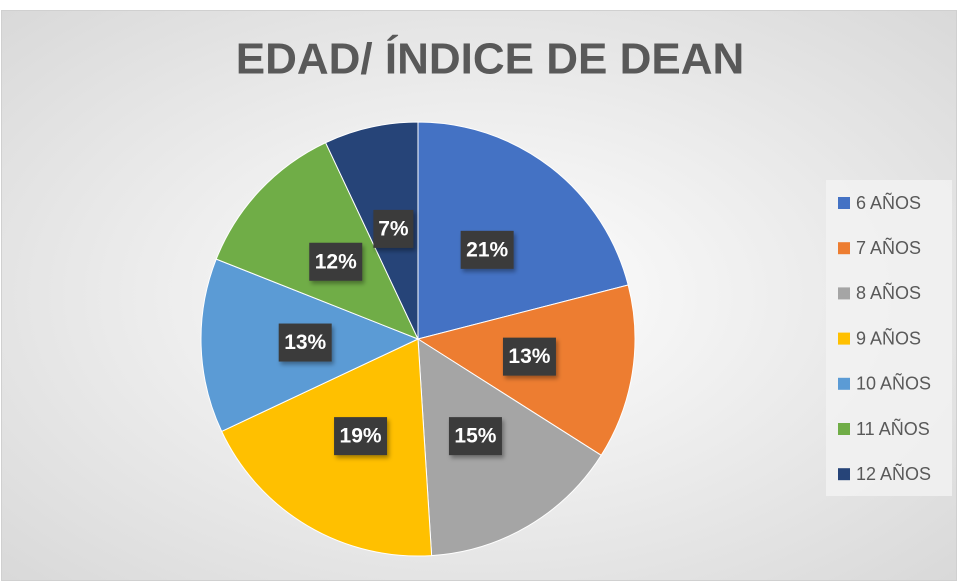  Describe the element at coordinates (888, 292) in the screenshot. I see `legend-label: 8 AÑOS` at that location.